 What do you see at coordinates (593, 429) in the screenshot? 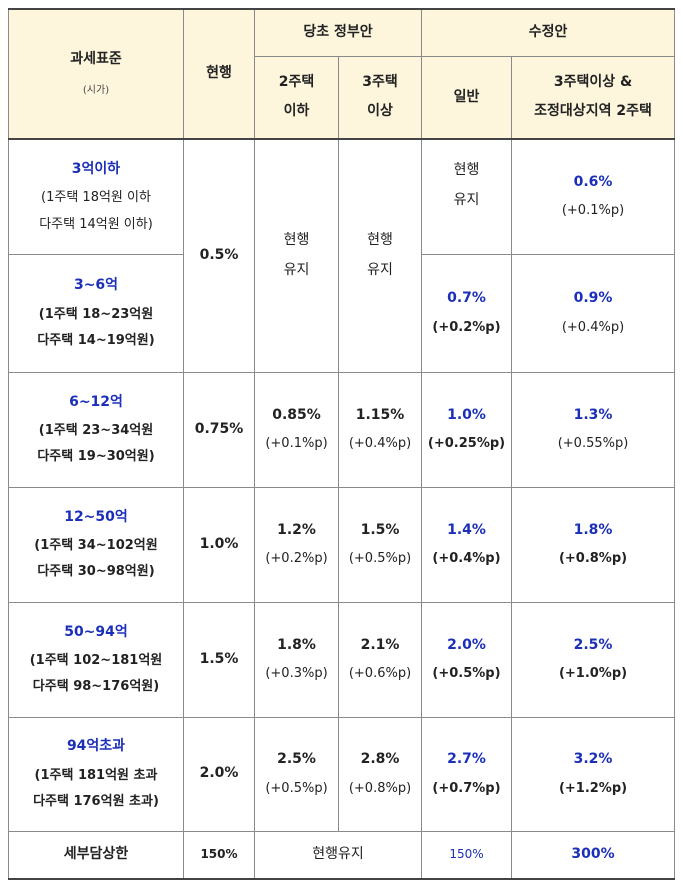
I see `rev-multi-cell: 1.3% (+0.55%p)` at bounding box center [593, 429].